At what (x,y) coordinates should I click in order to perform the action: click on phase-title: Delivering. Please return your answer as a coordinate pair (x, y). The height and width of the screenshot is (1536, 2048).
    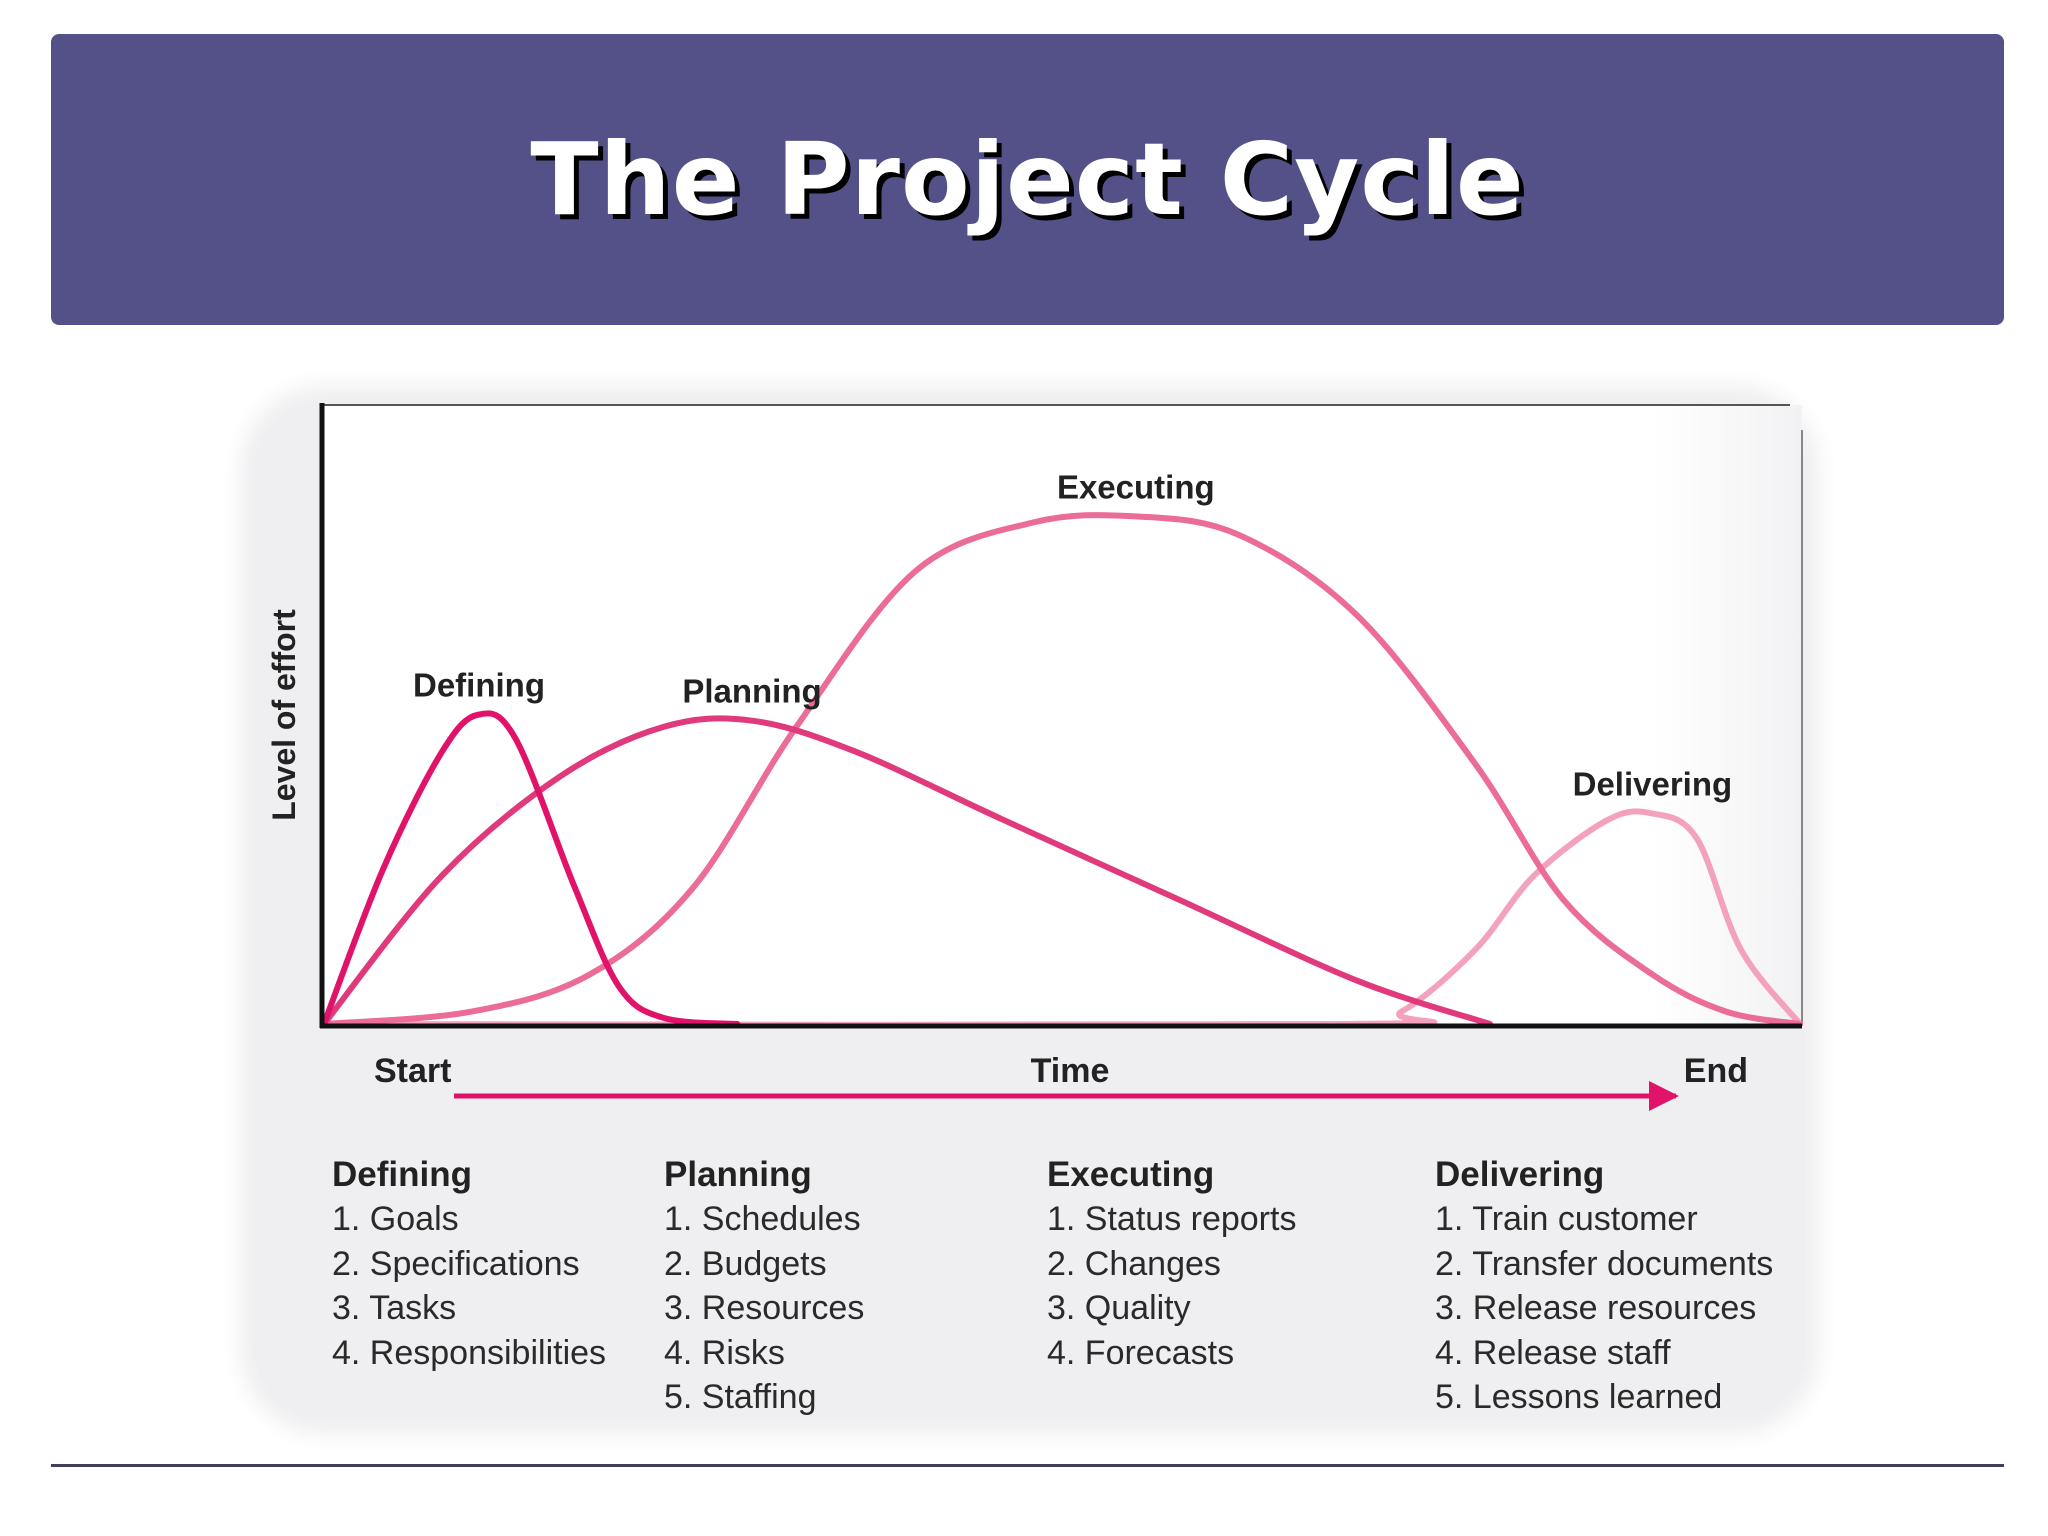
    Looking at the image, I should click on (1520, 1174).